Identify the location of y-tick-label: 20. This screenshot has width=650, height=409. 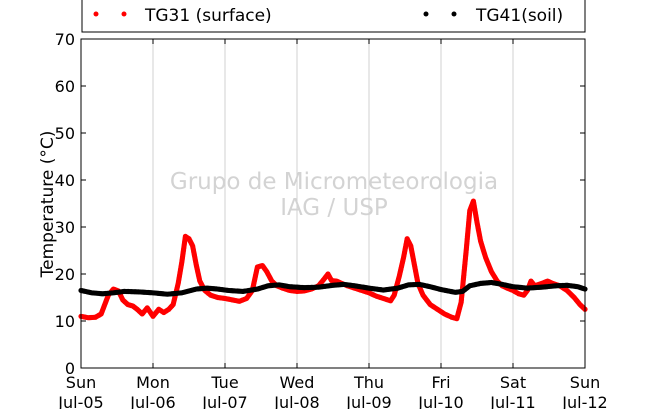
(65, 274).